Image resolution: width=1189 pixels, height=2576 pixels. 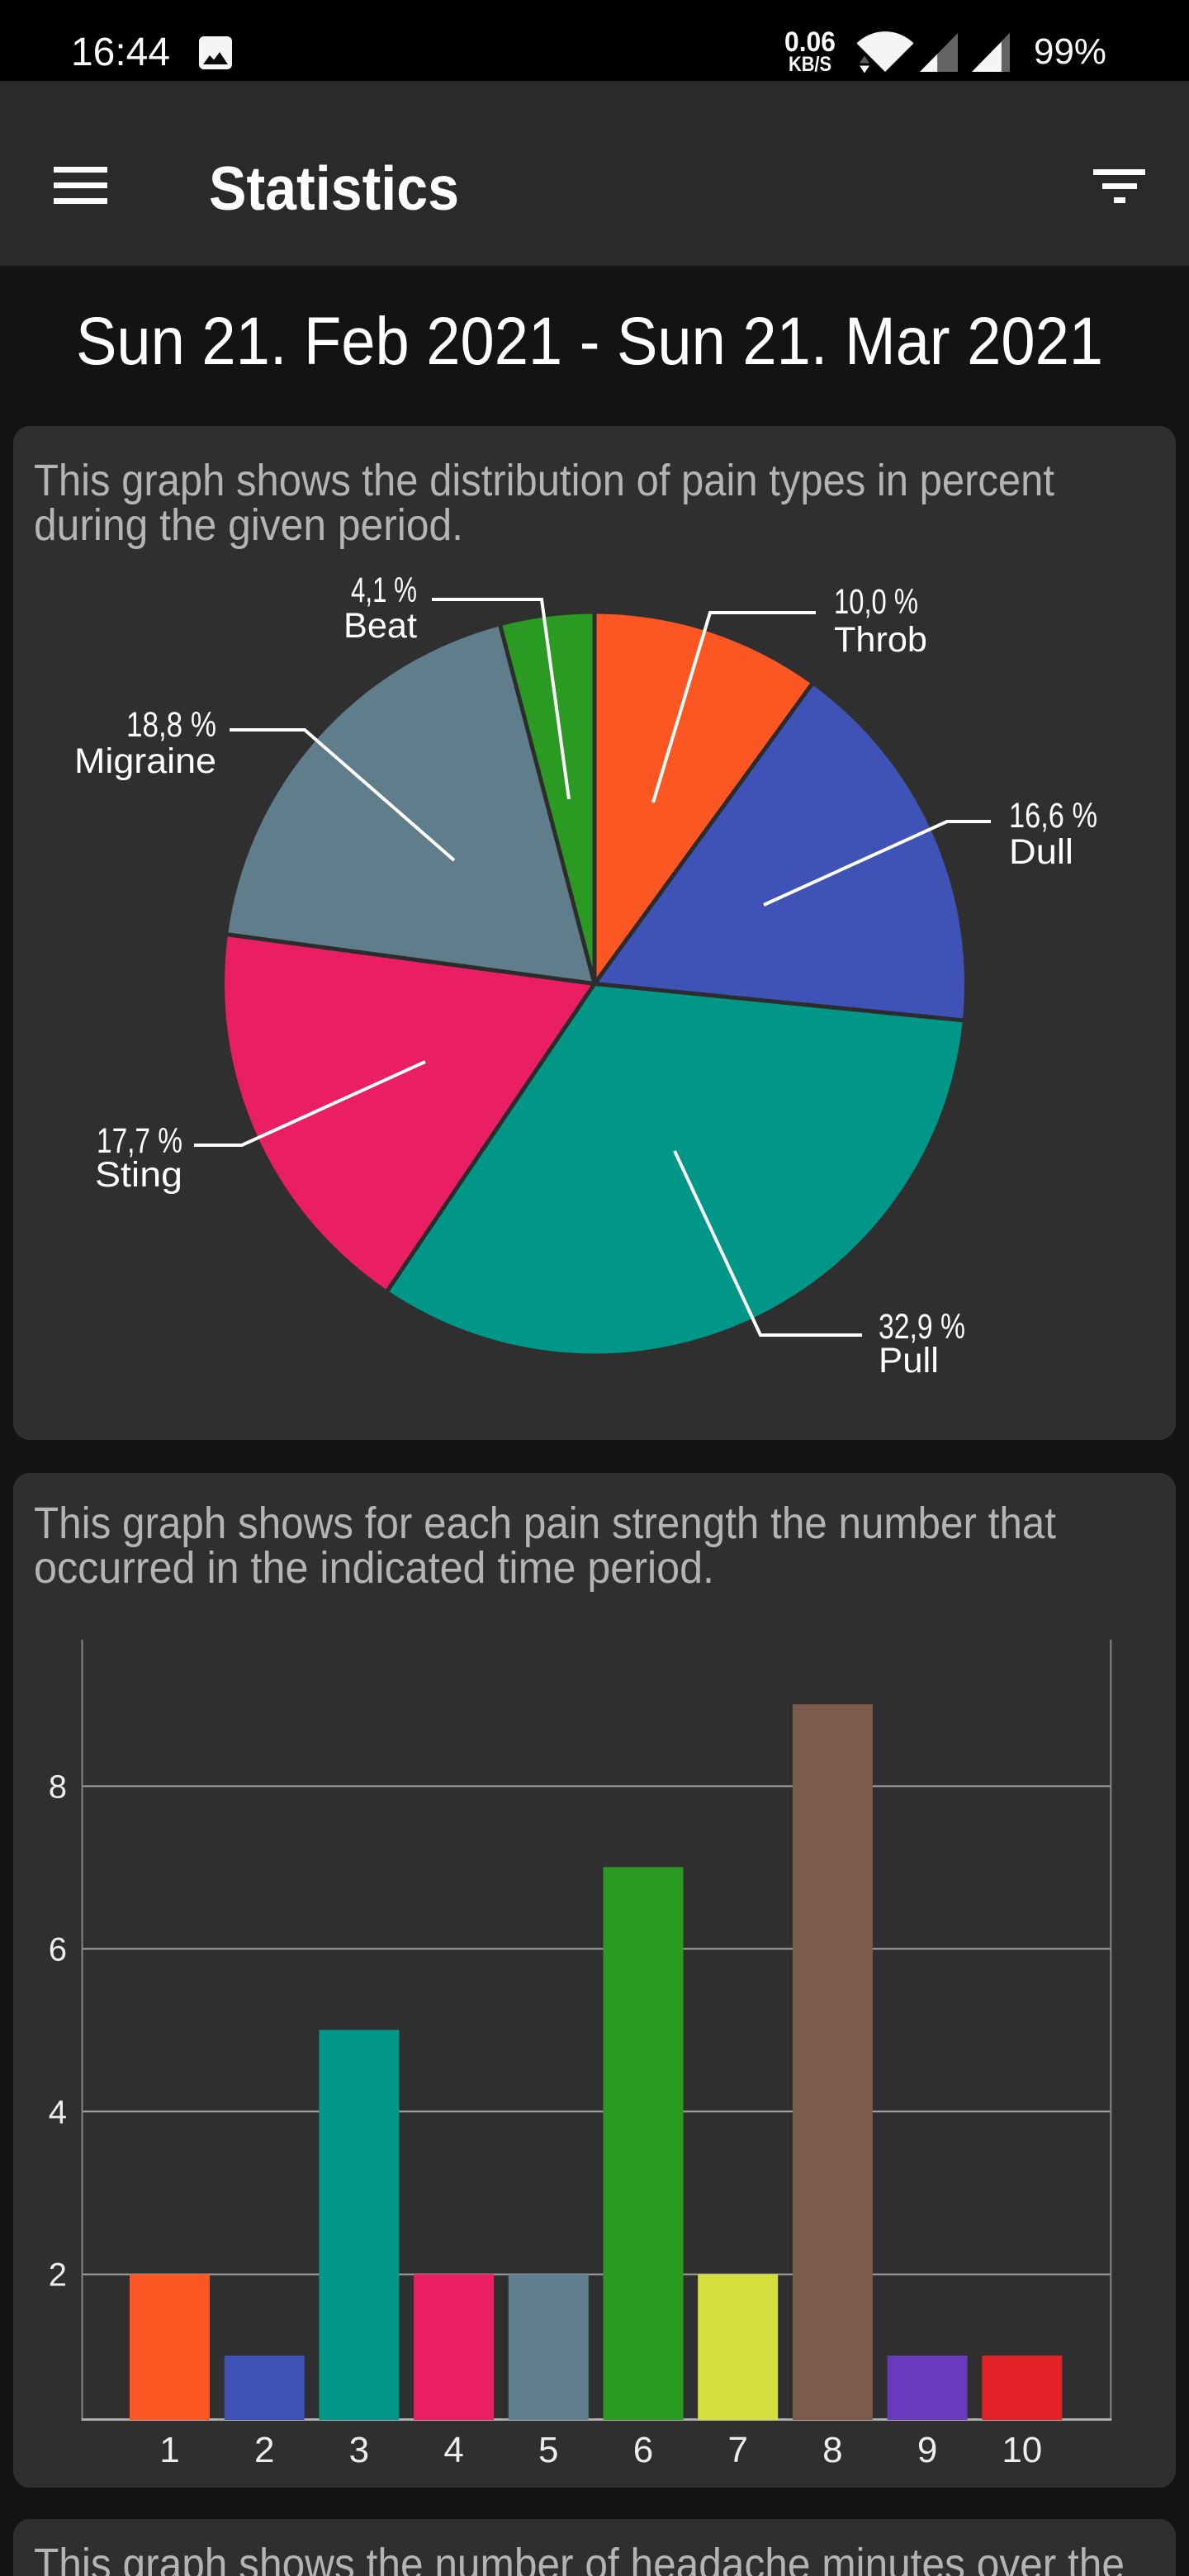 I want to click on svg-text:occurred in the indicated time: occurred in the indicated time period., so click(x=374, y=1568).